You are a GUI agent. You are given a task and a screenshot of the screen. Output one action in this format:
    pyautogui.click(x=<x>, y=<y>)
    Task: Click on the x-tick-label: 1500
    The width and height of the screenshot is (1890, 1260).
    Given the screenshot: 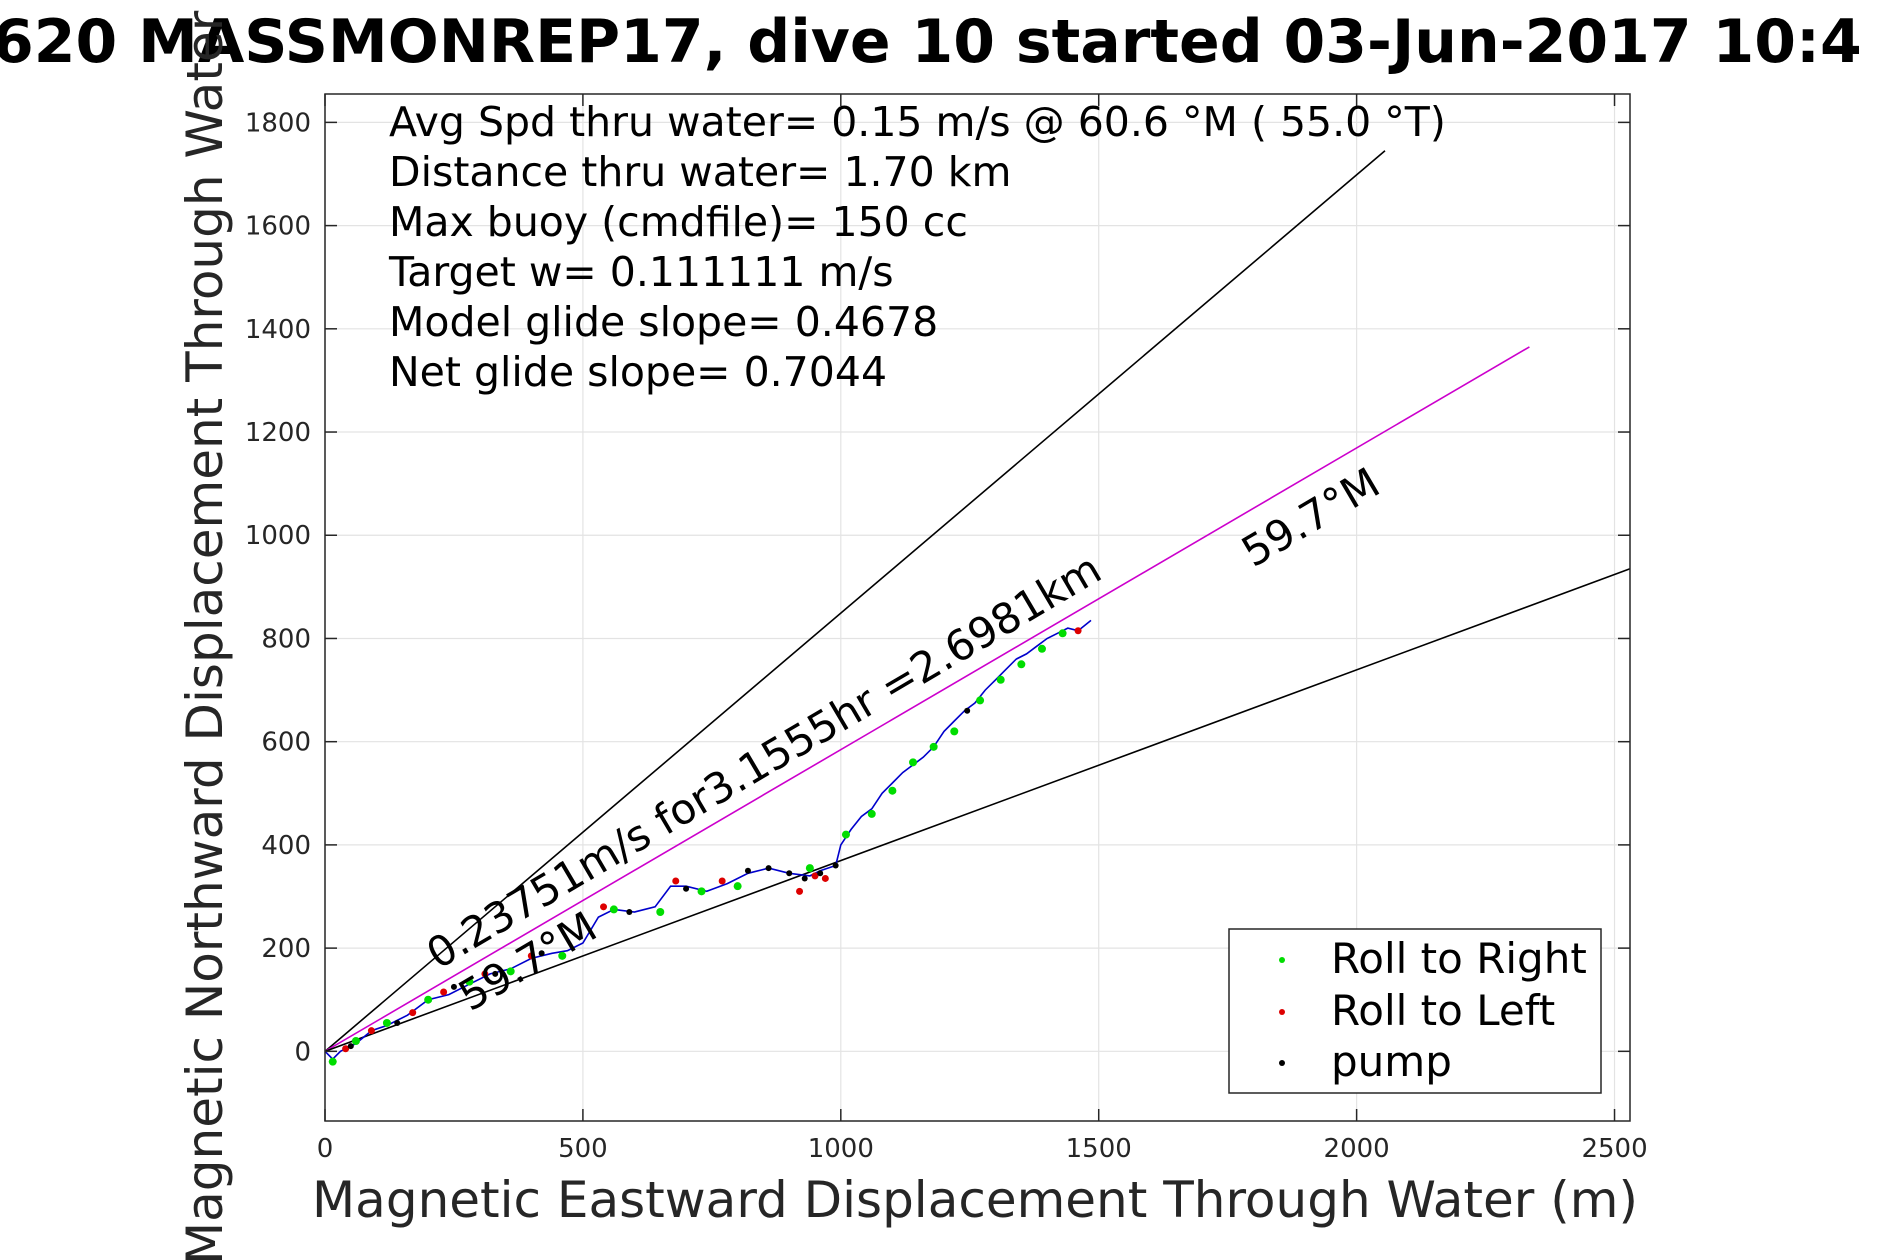 What is the action you would take?
    pyautogui.click(x=1099, y=1149)
    